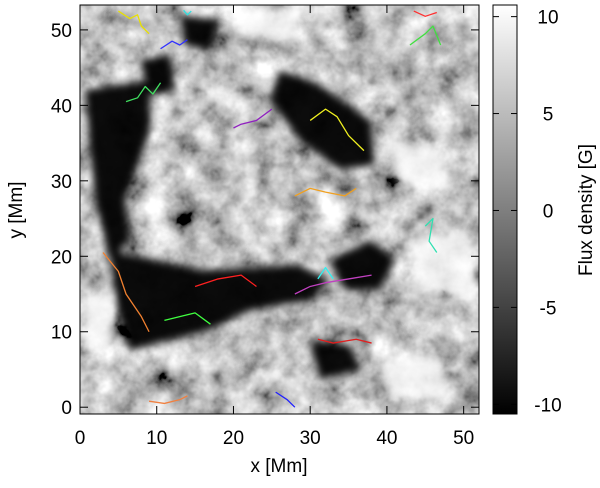  I want to click on colorbar-tick-label: -5, so click(548, 308).